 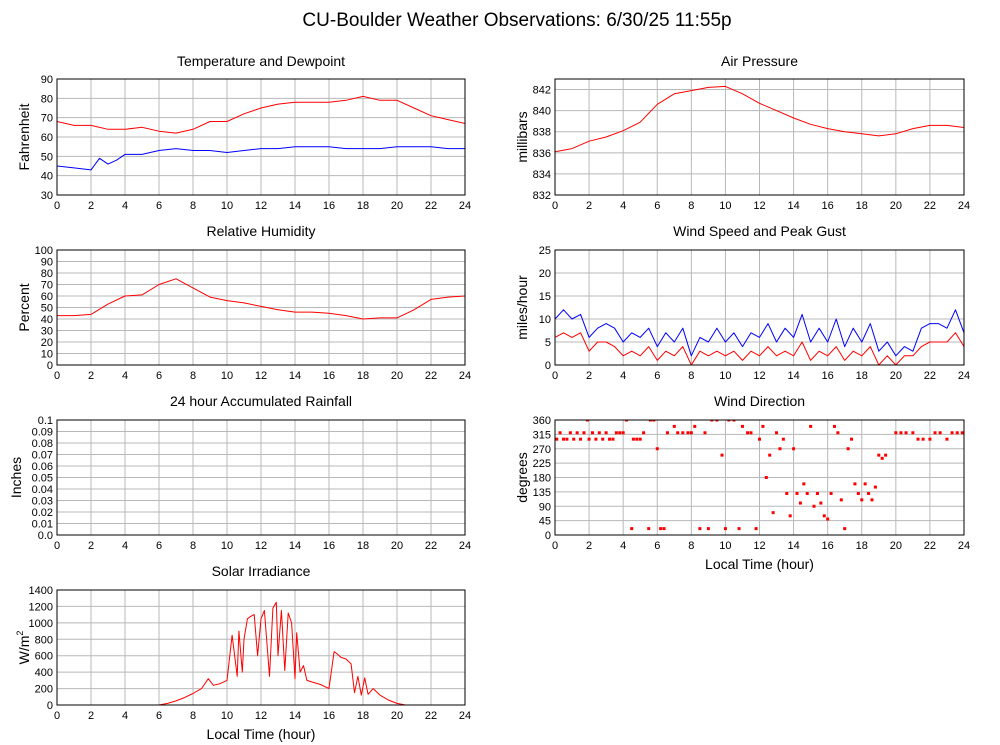 What do you see at coordinates (47, 343) in the screenshot?
I see `rh-ytick-label: 20` at bounding box center [47, 343].